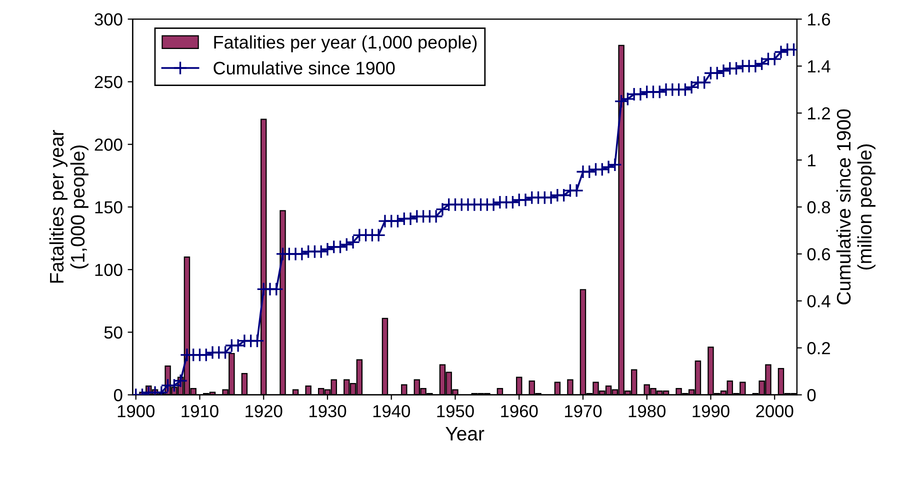  Describe the element at coordinates (711, 411) in the screenshot. I see `x-tick-label: 1990` at that location.